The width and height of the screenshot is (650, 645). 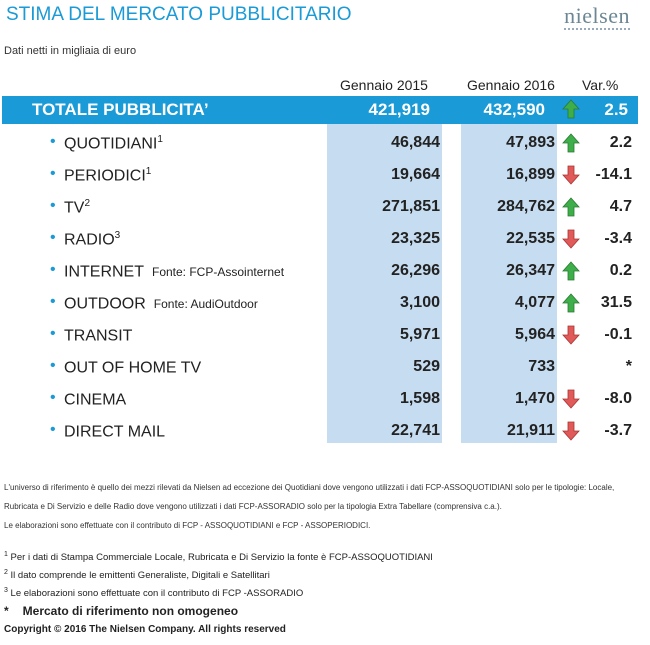 I want to click on value-2015: 1,598, so click(x=419, y=398).